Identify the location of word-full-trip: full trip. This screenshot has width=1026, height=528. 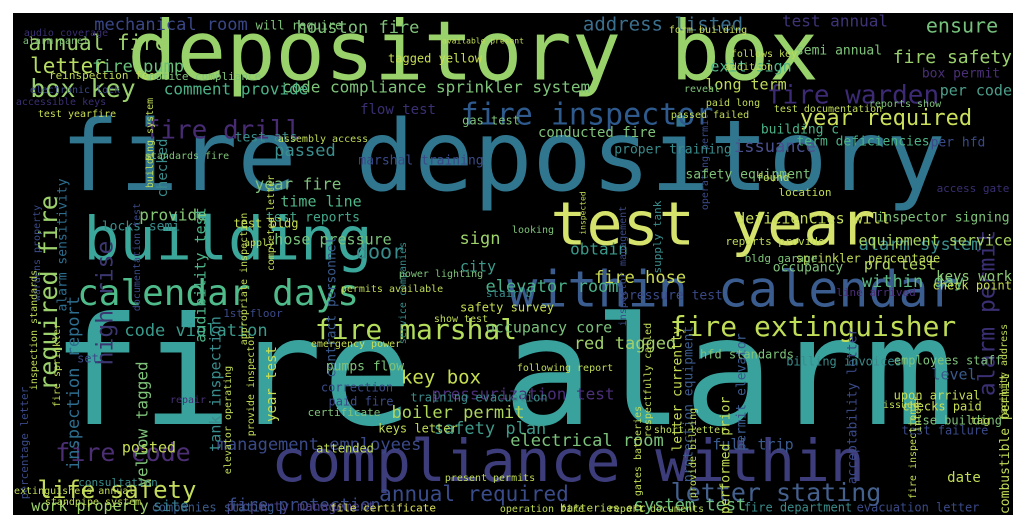
(752, 445).